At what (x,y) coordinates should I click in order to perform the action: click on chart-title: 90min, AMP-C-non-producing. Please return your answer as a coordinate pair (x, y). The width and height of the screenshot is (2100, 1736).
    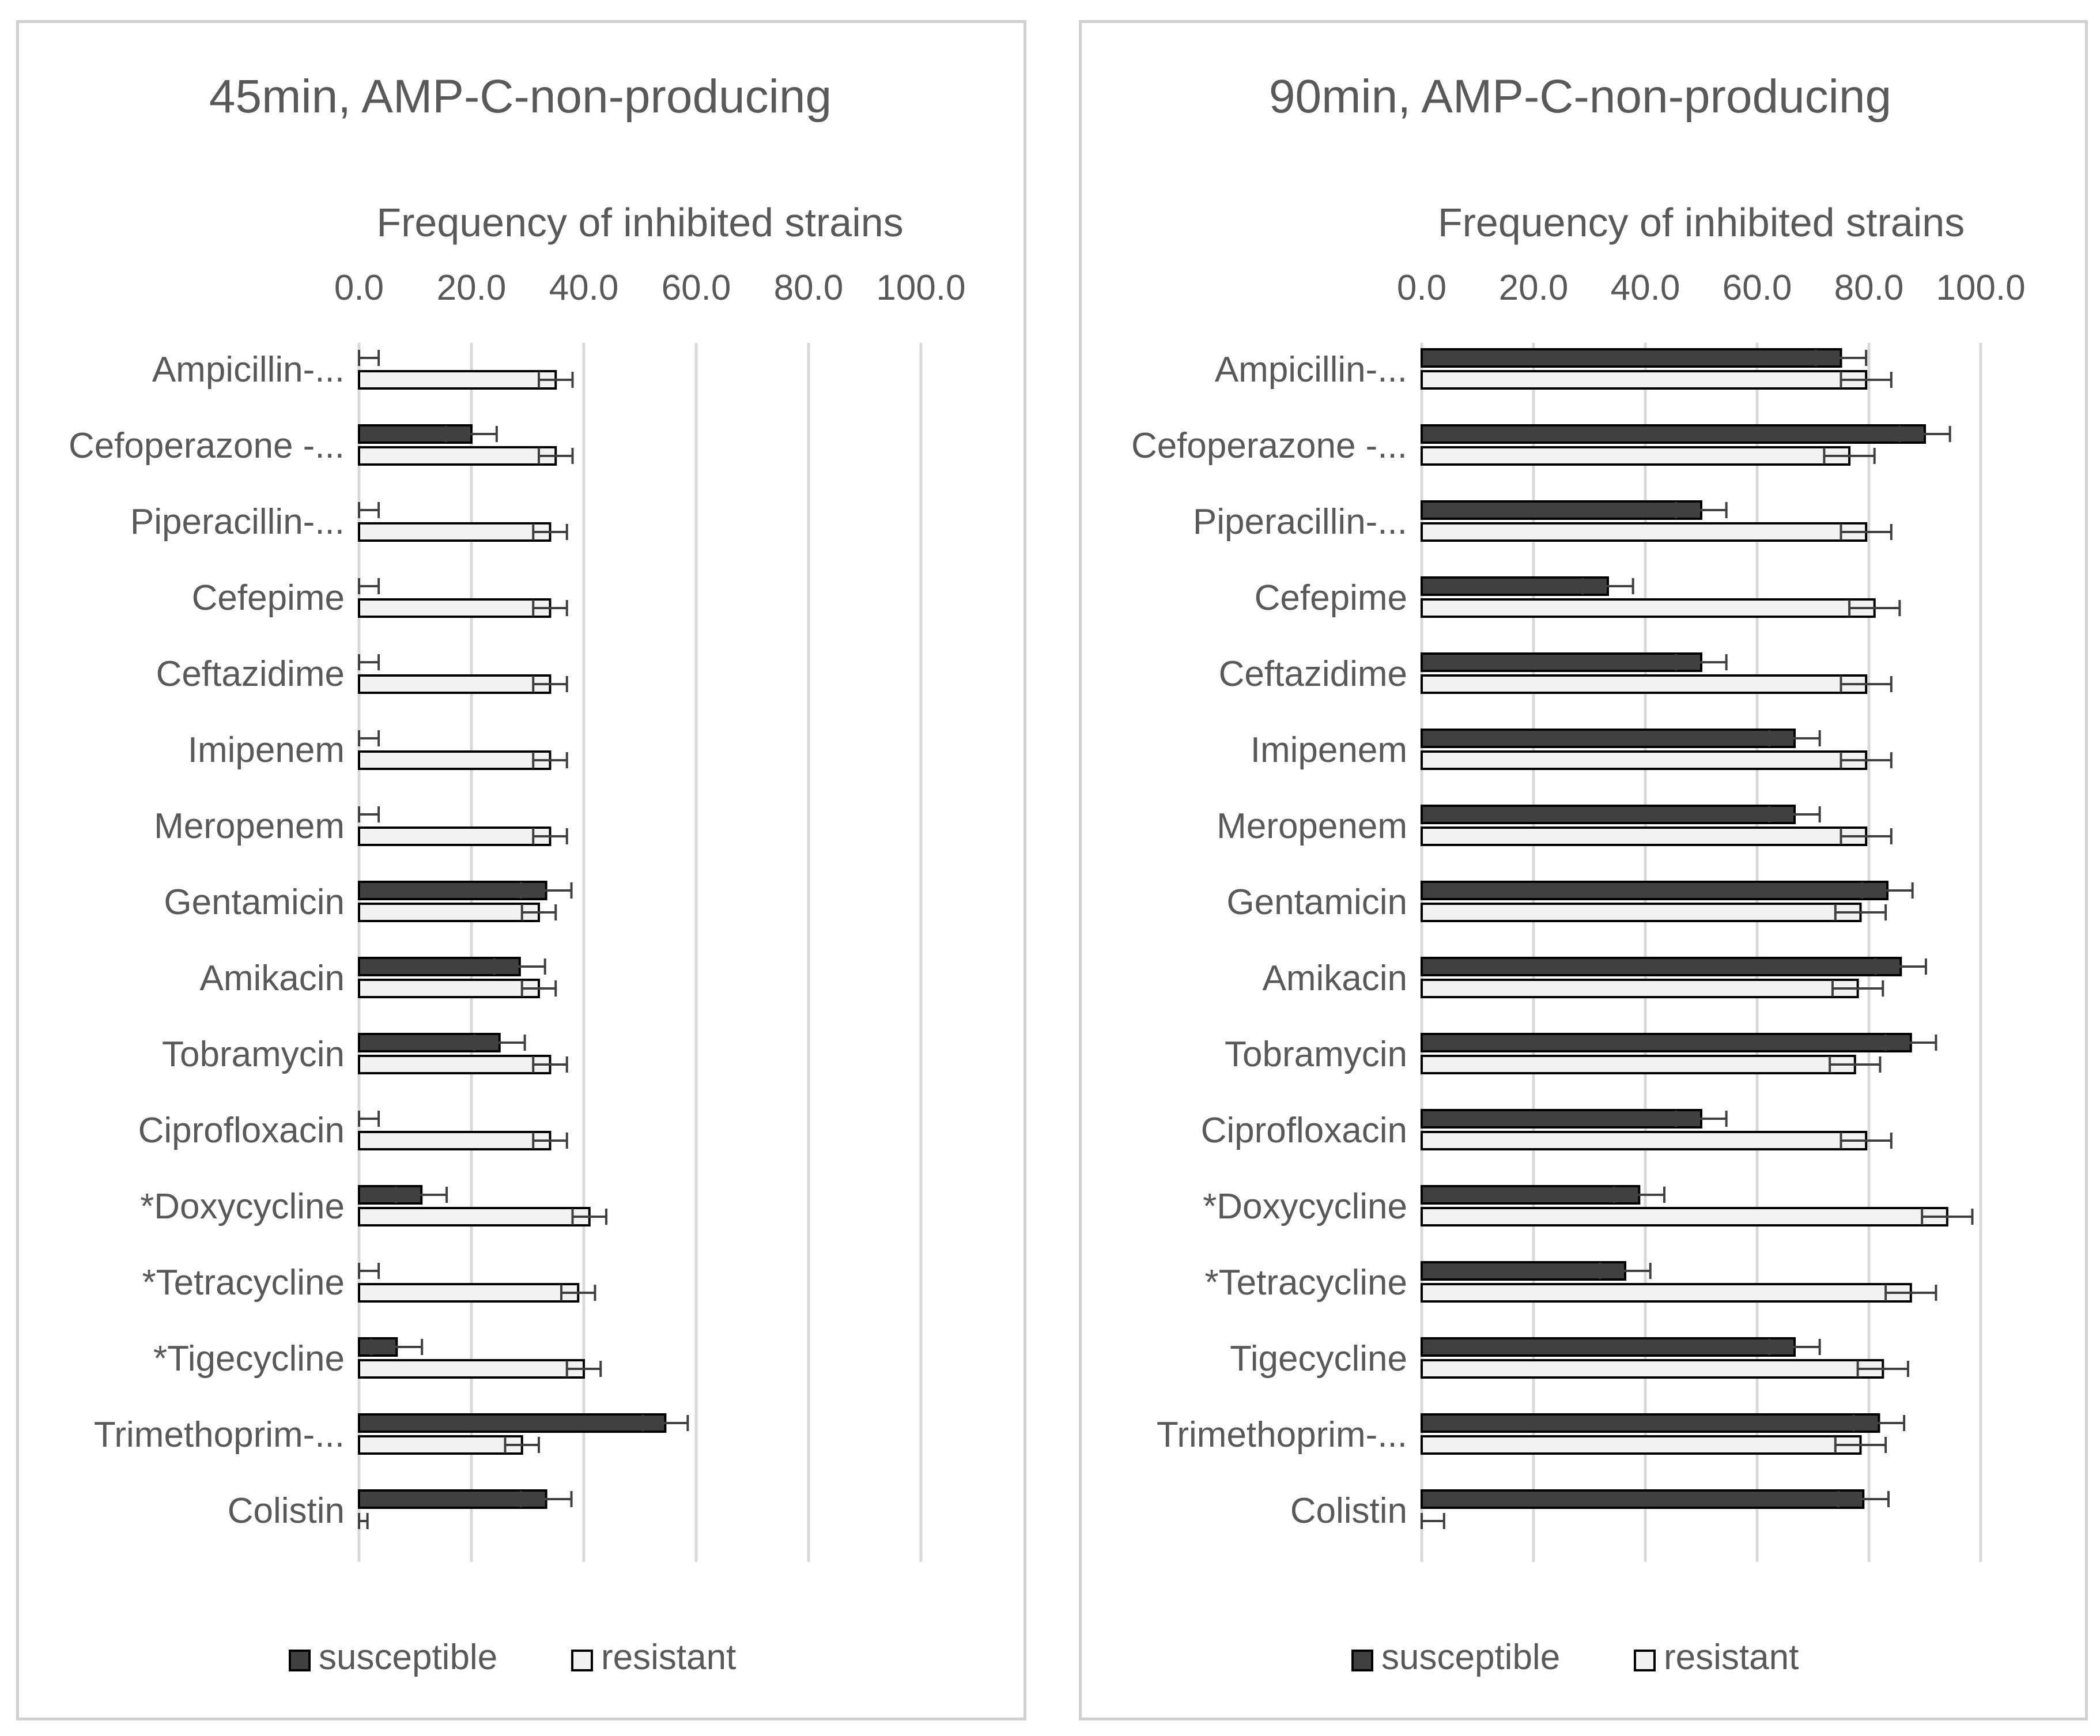
    Looking at the image, I should click on (1580, 96).